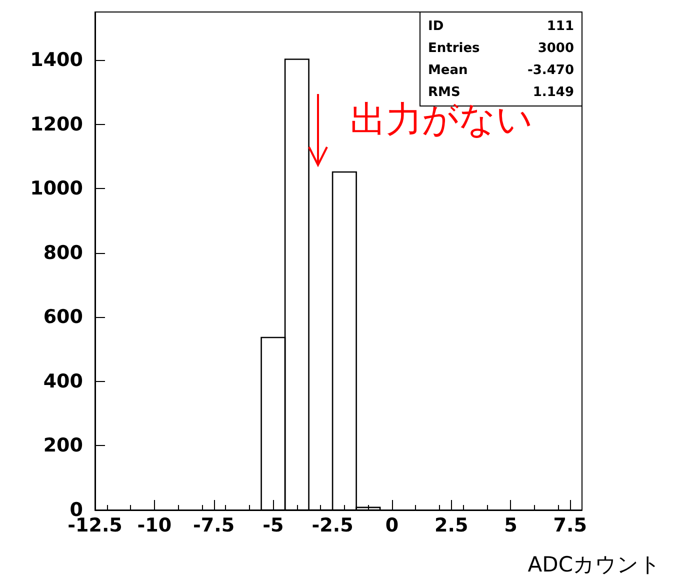  What do you see at coordinates (451, 525) in the screenshot?
I see `x-tick-label: 2.5` at bounding box center [451, 525].